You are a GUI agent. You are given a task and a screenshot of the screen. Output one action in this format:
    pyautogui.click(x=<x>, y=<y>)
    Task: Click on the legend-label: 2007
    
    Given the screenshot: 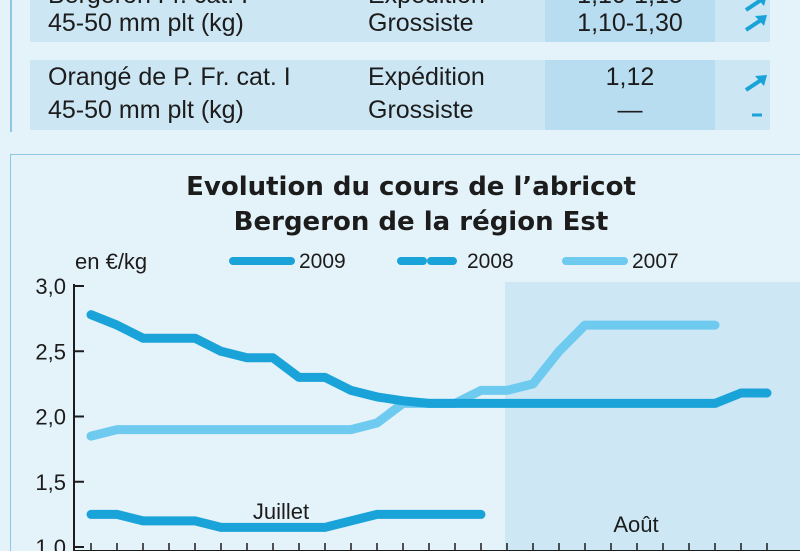 What is the action you would take?
    pyautogui.click(x=655, y=261)
    